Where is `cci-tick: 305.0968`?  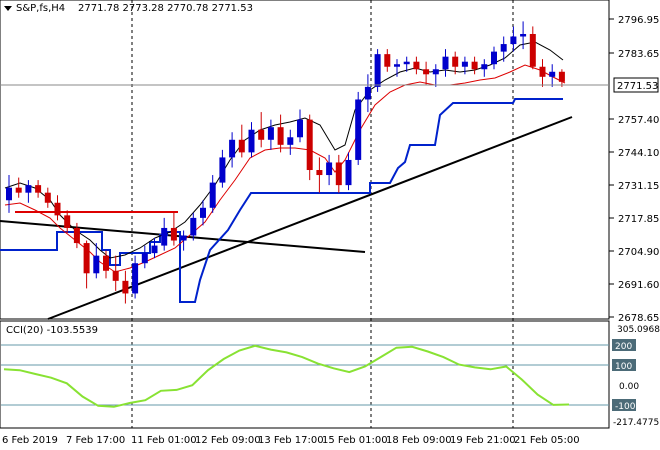
cci-tick: 305.0968 is located at coordinates (638, 330).